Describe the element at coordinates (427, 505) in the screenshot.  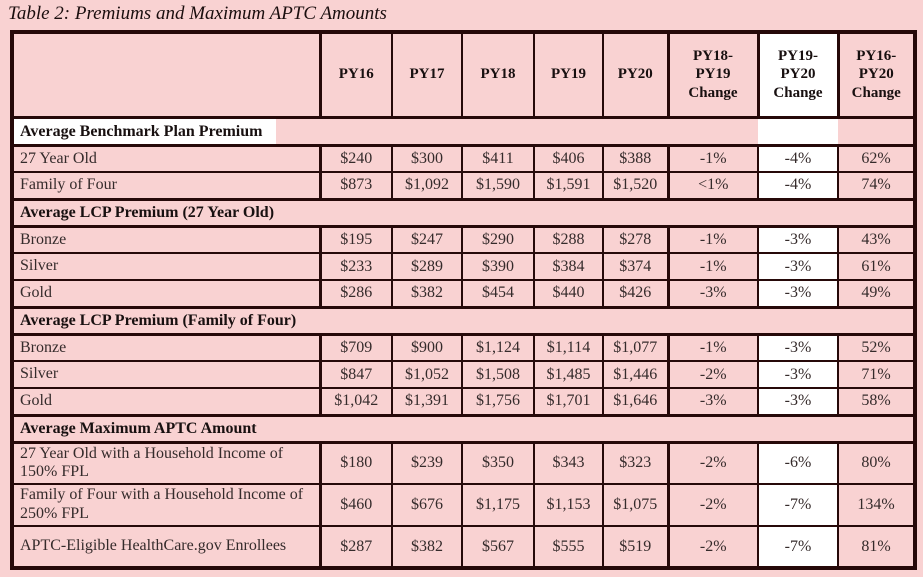
I see `data-cell: $676` at that location.